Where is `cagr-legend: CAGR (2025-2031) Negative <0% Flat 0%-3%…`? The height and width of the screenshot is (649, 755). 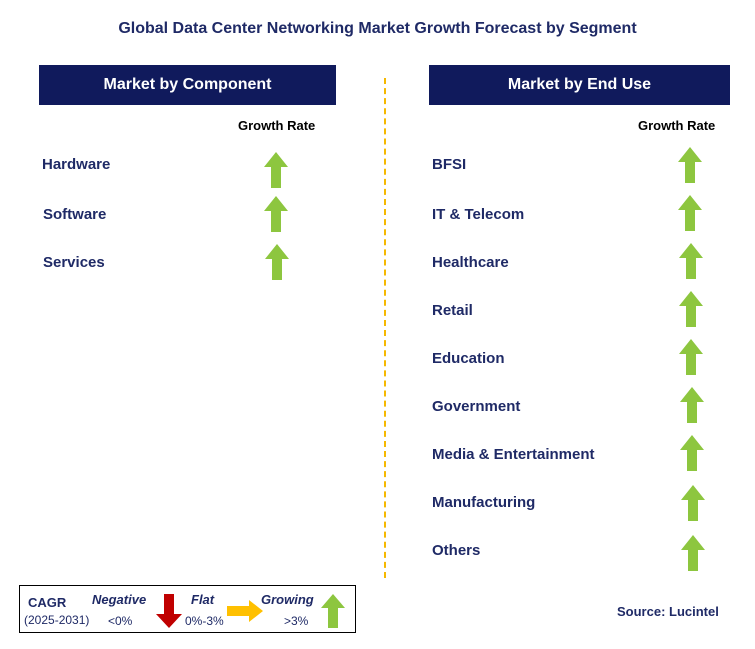 cagr-legend: CAGR (2025-2031) Negative <0% Flat 0%-3%… is located at coordinates (187, 609).